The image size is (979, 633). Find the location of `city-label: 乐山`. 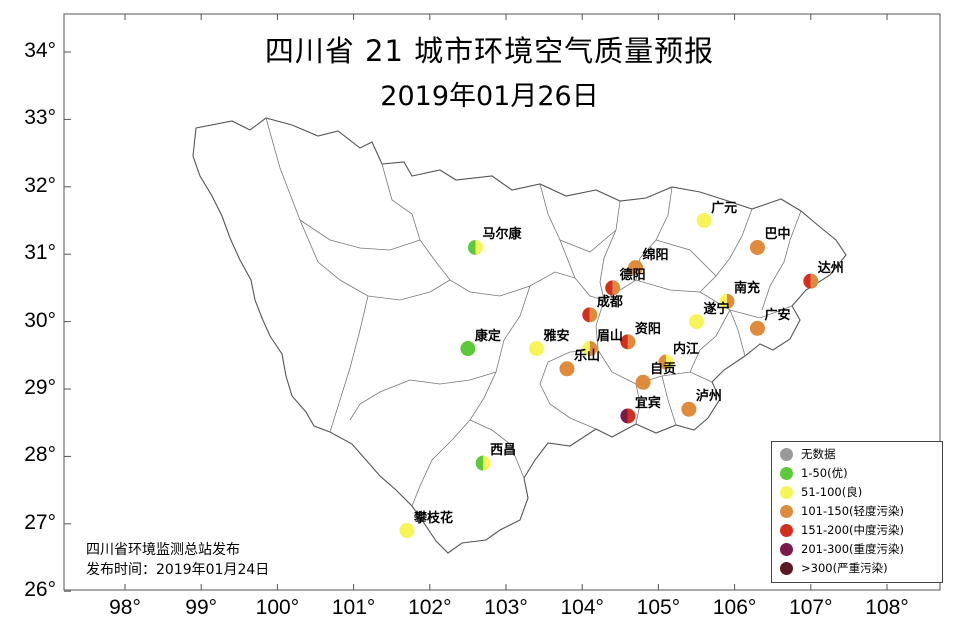

city-label: 乐山 is located at coordinates (586, 356).